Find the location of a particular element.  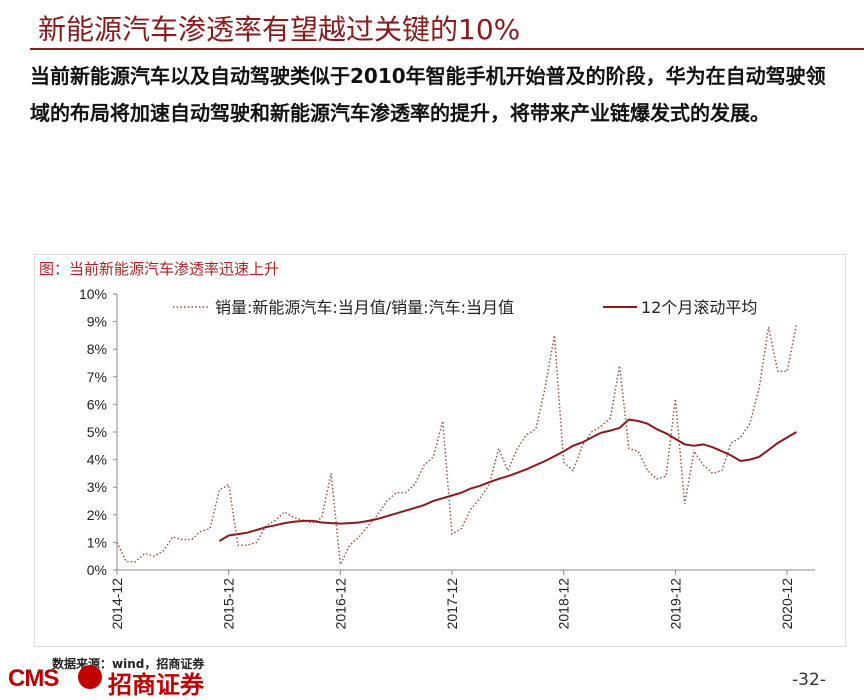

y-tick-label: 0% is located at coordinates (97, 570).